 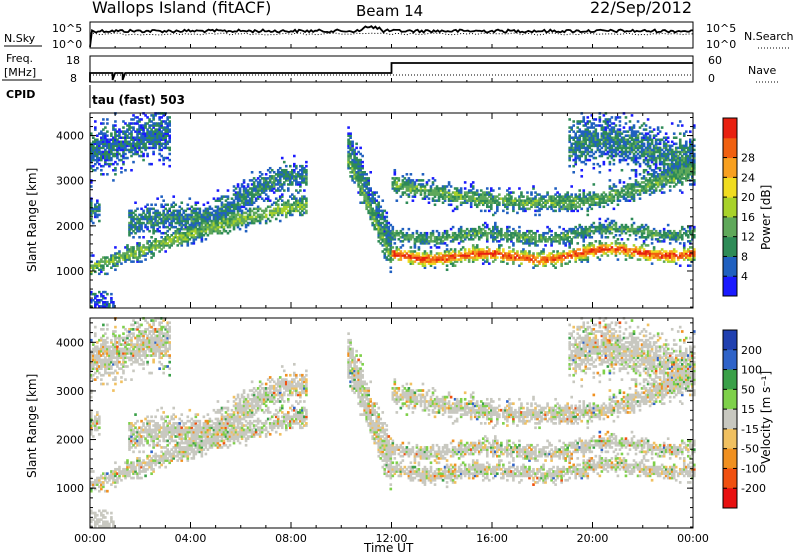 I want to click on nsearch-tick-bottom: 10^0, so click(x=721, y=44).